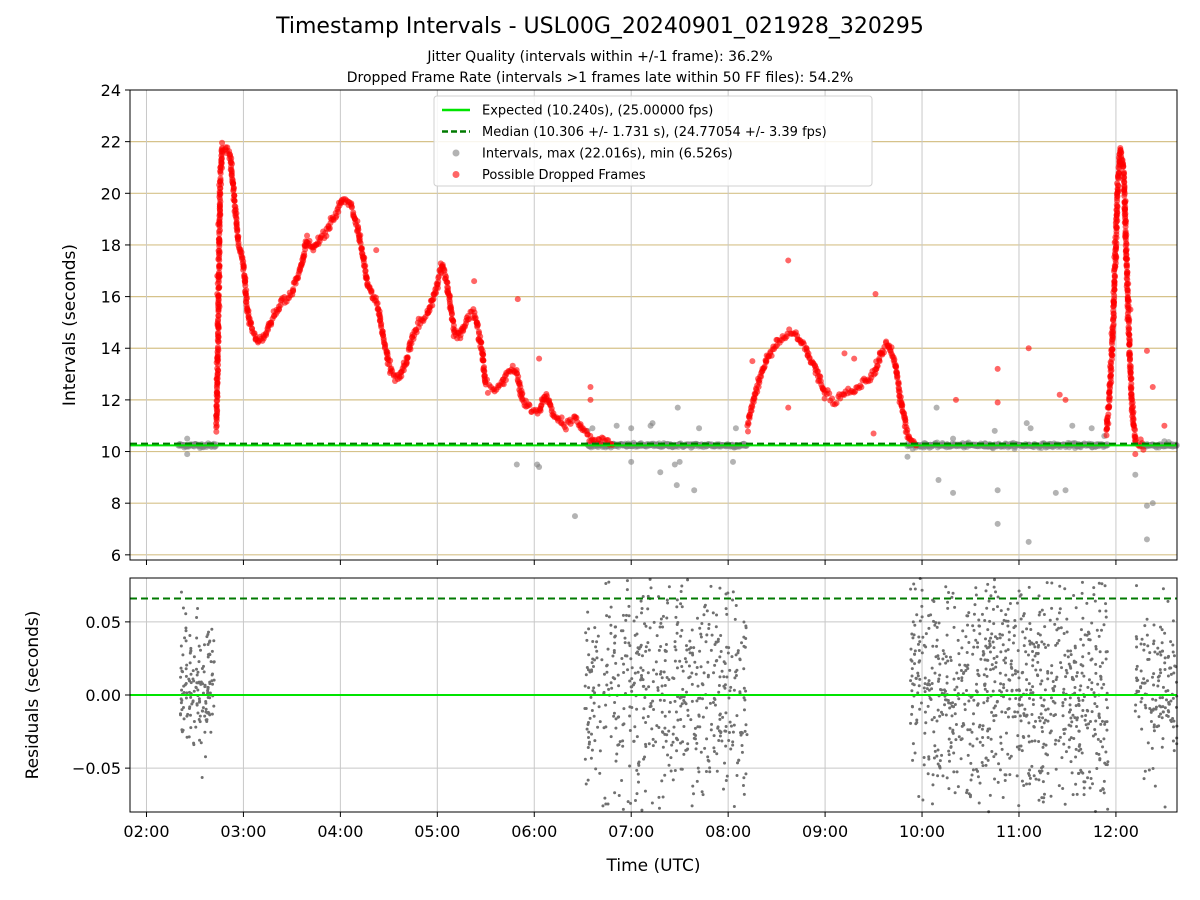 Image resolution: width=1200 pixels, height=900 pixels. I want to click on legend-item: Possible Dropped Frames, so click(549, 175).